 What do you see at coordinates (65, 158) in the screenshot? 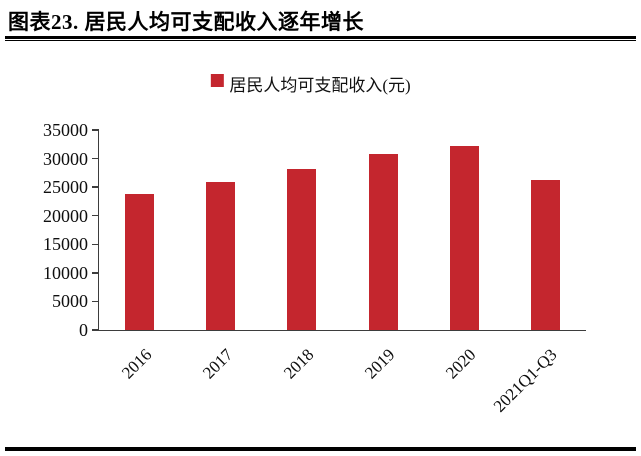
I see `y-axis-label: 30000` at bounding box center [65, 158].